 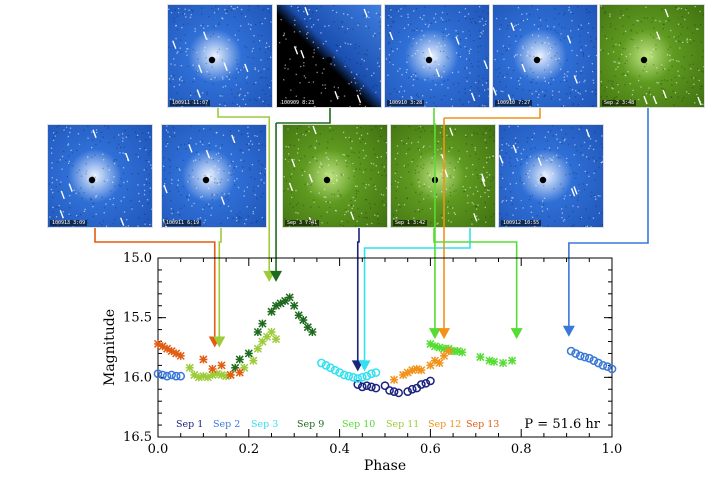 I want to click on y-tick-label: 16.0, so click(x=137, y=377).